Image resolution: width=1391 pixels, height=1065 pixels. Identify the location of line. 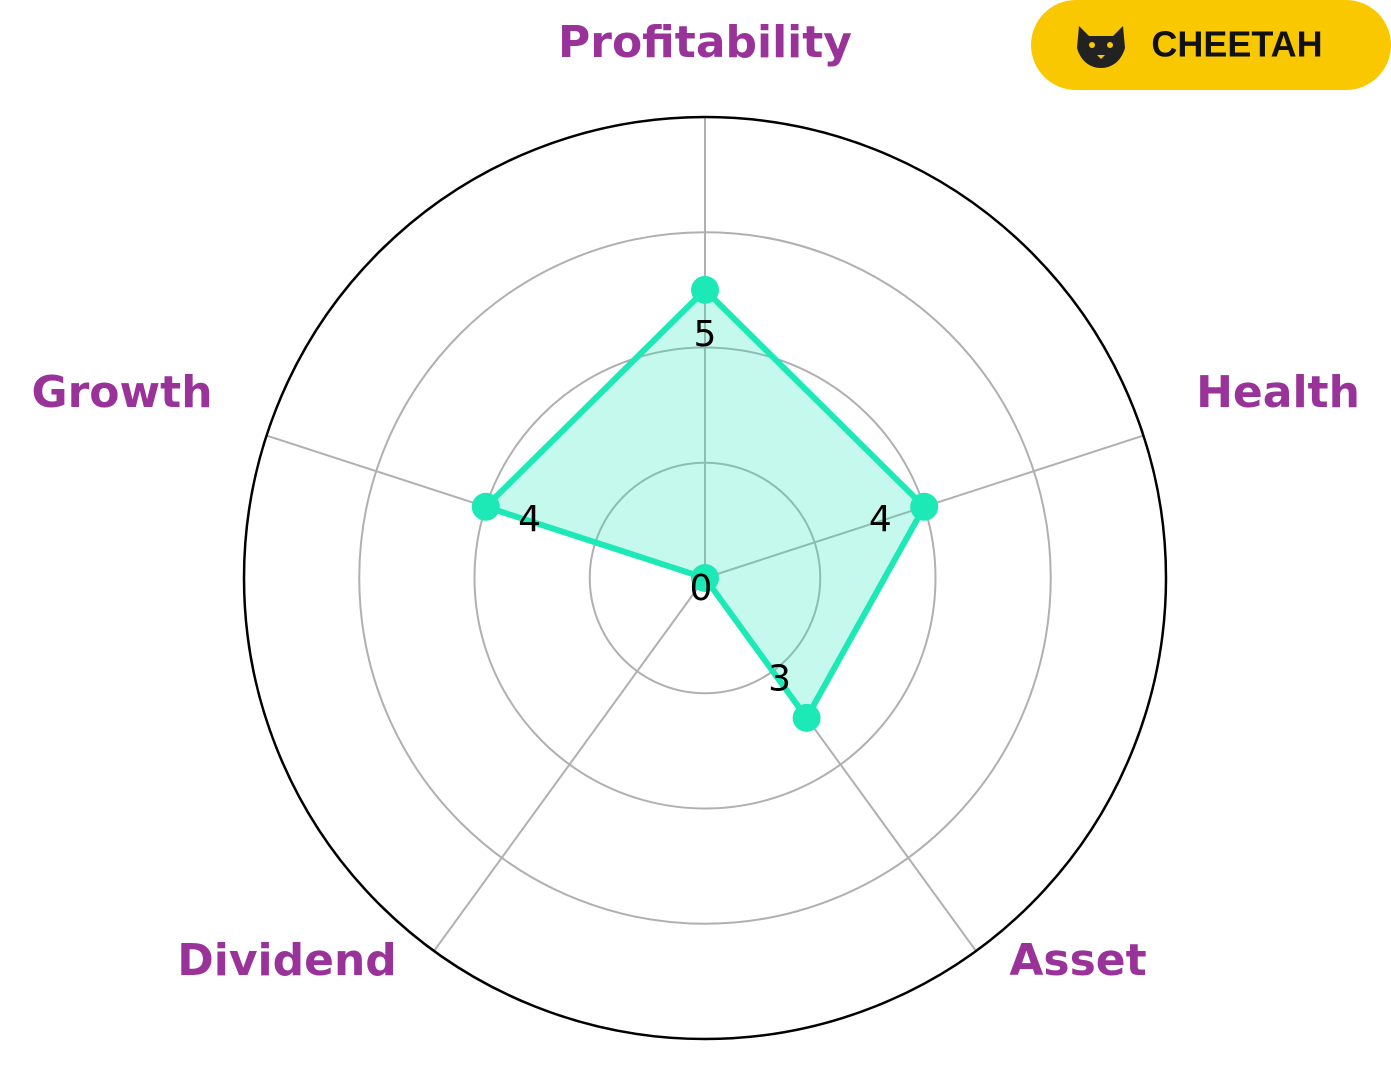
(705, 503).